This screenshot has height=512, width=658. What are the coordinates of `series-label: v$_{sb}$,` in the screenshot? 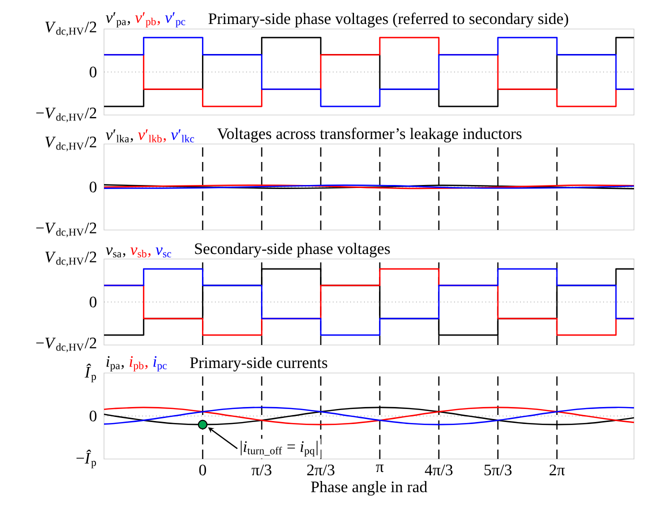 It's located at (140, 253).